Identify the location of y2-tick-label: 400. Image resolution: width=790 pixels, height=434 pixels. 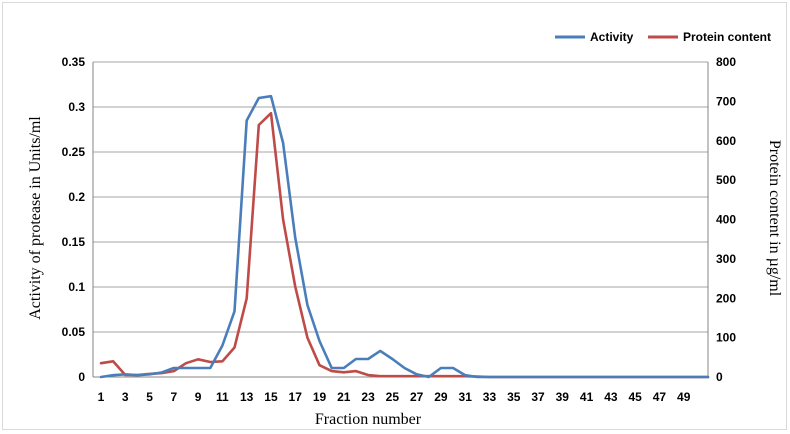
(726, 220).